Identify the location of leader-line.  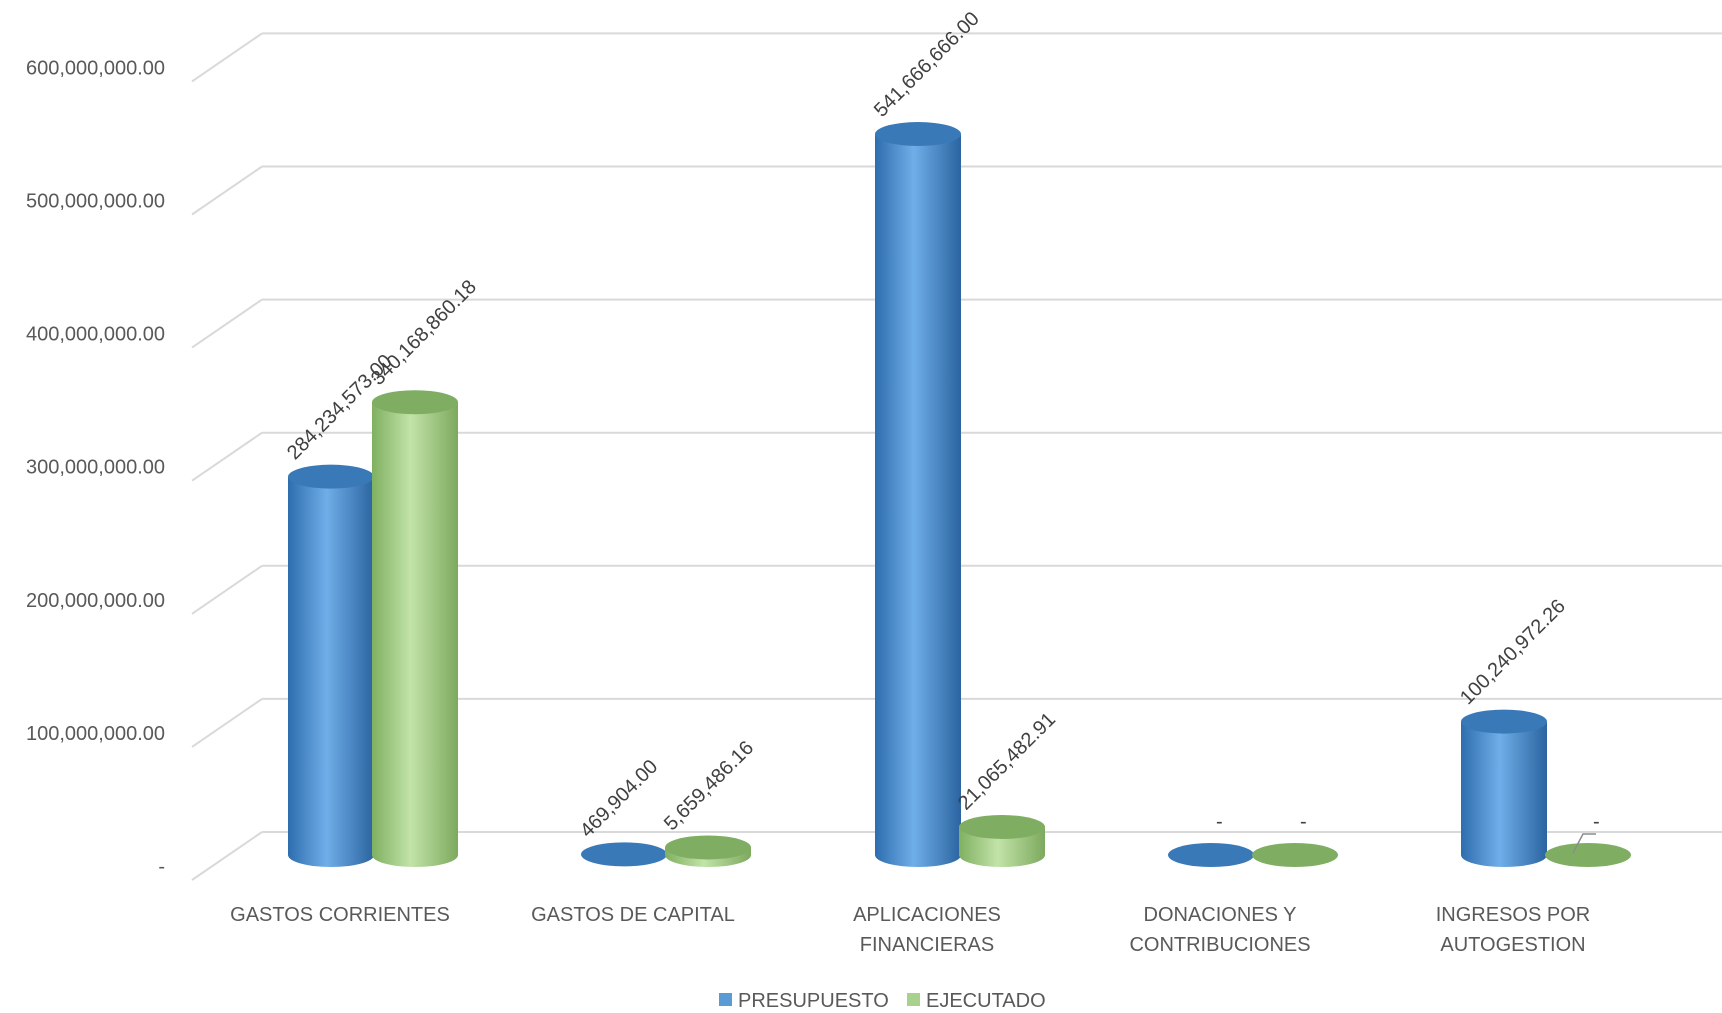
(1584, 843).